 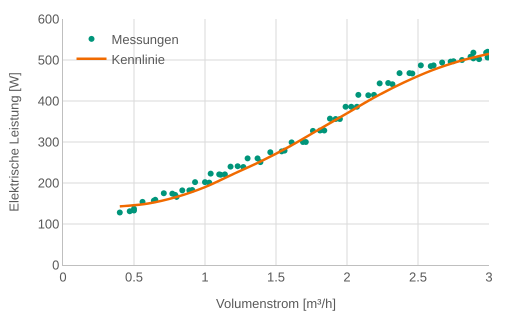 I want to click on y-tick-label: 200, so click(x=49, y=183).